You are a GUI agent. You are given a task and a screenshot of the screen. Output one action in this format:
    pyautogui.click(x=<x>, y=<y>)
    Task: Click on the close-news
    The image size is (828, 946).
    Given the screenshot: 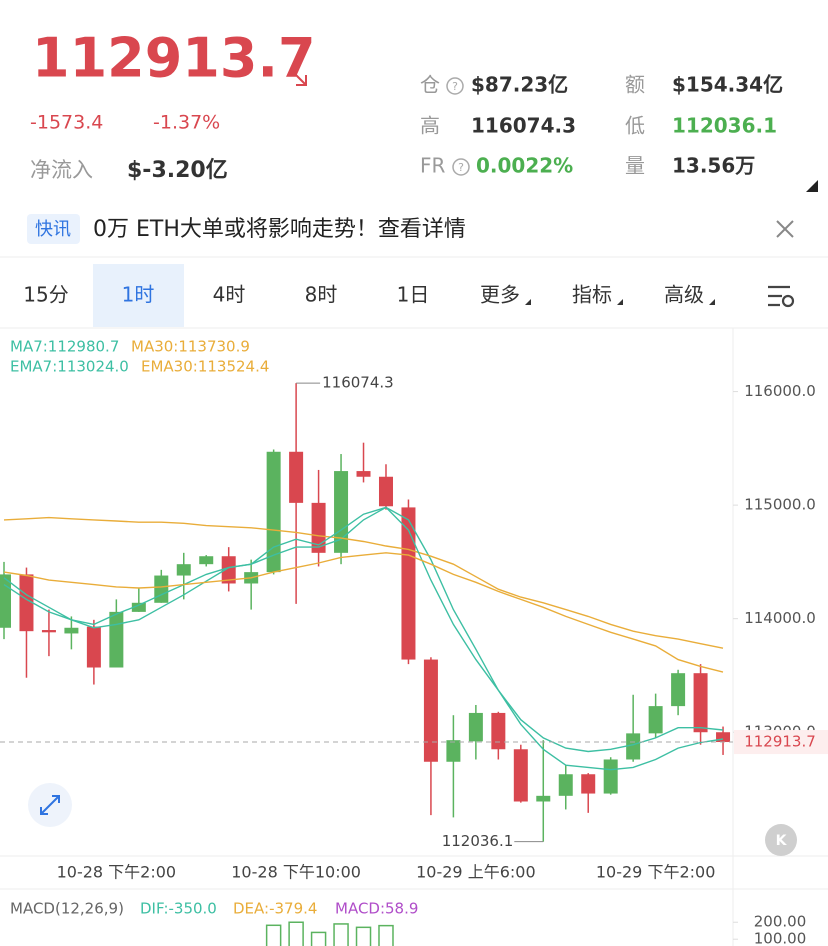 What is the action you would take?
    pyautogui.click(x=785, y=229)
    